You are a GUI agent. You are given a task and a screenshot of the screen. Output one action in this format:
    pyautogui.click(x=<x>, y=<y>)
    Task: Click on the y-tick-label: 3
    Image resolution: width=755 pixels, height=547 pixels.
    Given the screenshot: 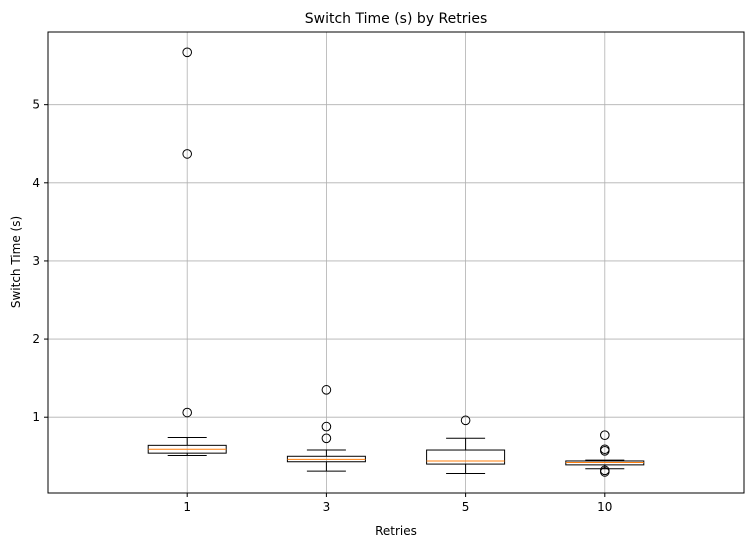 What is the action you would take?
    pyautogui.click(x=36, y=261)
    